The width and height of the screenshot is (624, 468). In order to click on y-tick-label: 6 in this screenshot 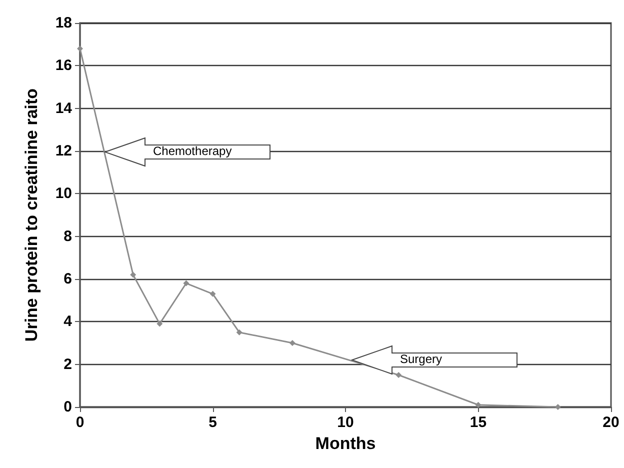, I will do `click(68, 279)`.